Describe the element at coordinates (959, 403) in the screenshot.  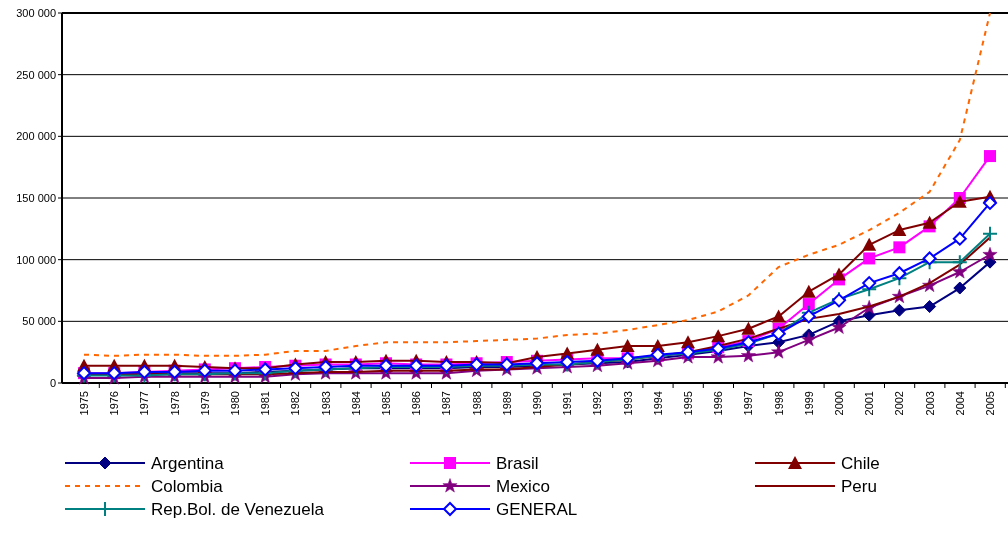
I see `x-tick-label: 2004` at that location.